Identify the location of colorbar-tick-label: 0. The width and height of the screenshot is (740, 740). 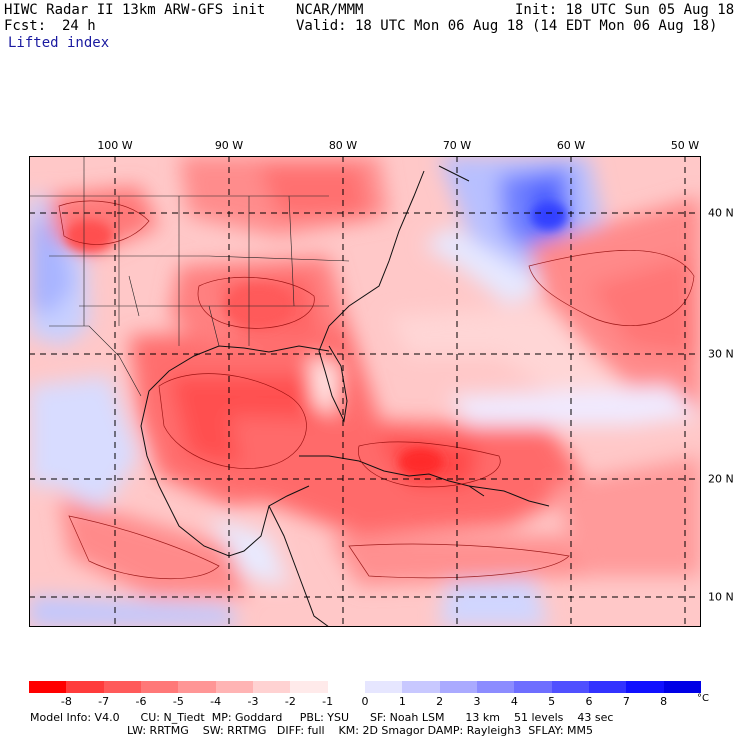
(365, 701).